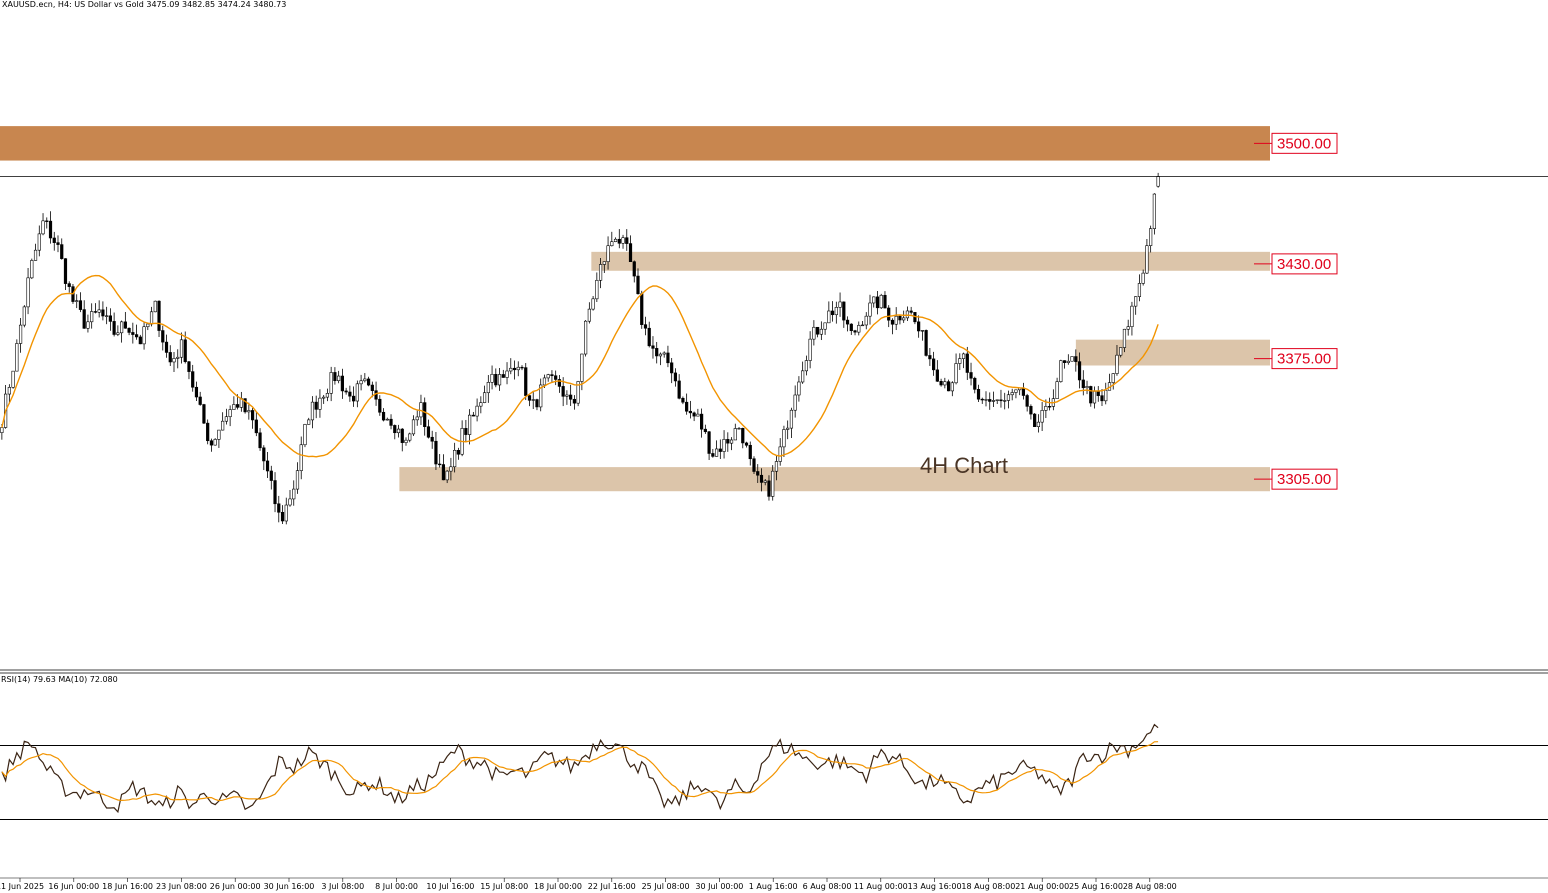  I want to click on rsi-header: RSI(14) 79.63 MA(10) 72.080, so click(59, 679).